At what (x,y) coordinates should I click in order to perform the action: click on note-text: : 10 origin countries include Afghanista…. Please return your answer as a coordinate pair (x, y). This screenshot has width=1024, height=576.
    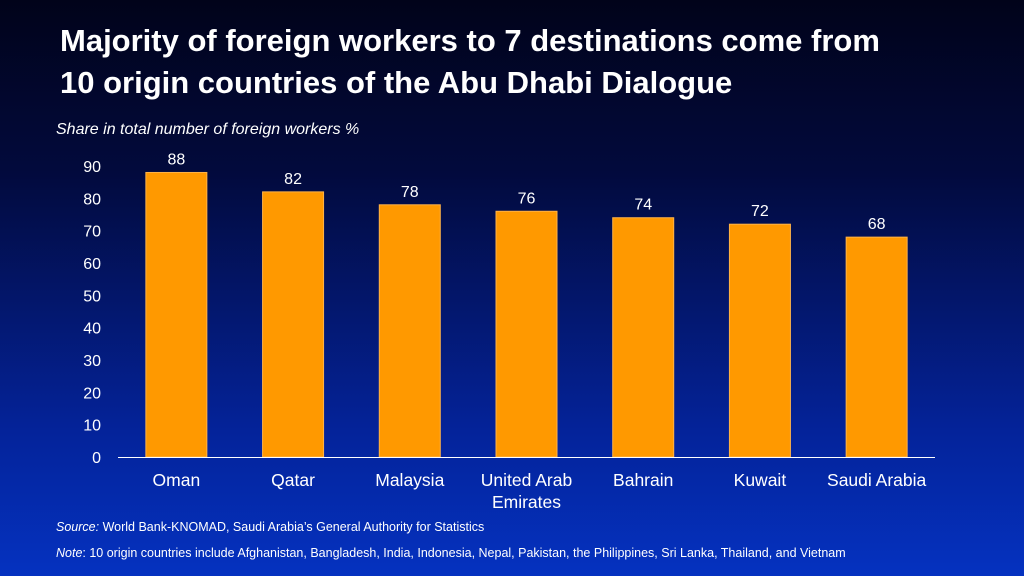
    Looking at the image, I should click on (464, 553).